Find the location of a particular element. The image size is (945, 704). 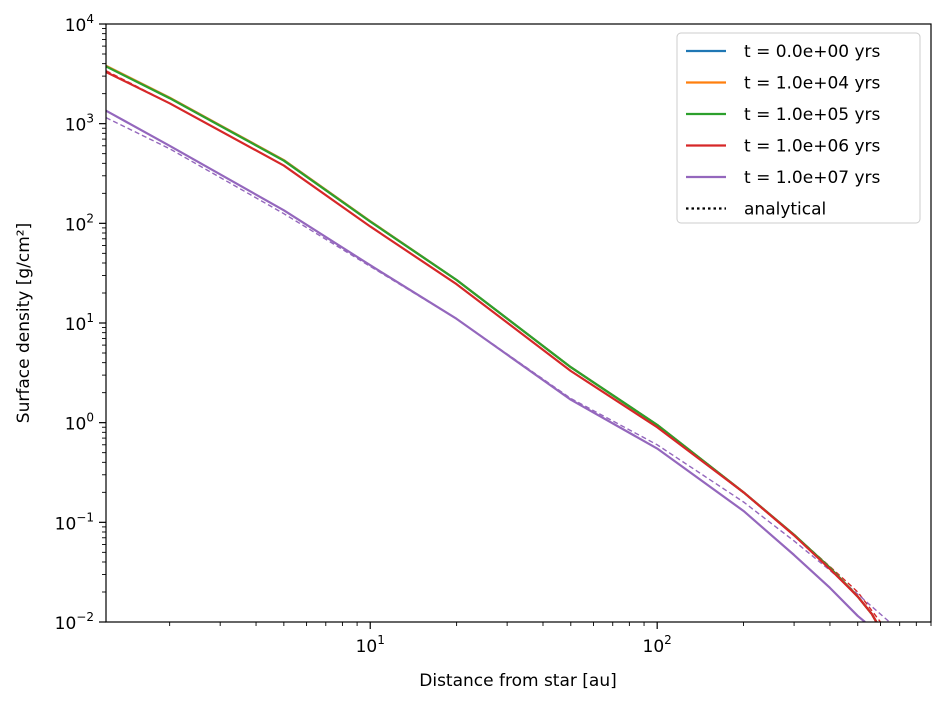

y-tick-exponent: 0 is located at coordinates (90, 418).